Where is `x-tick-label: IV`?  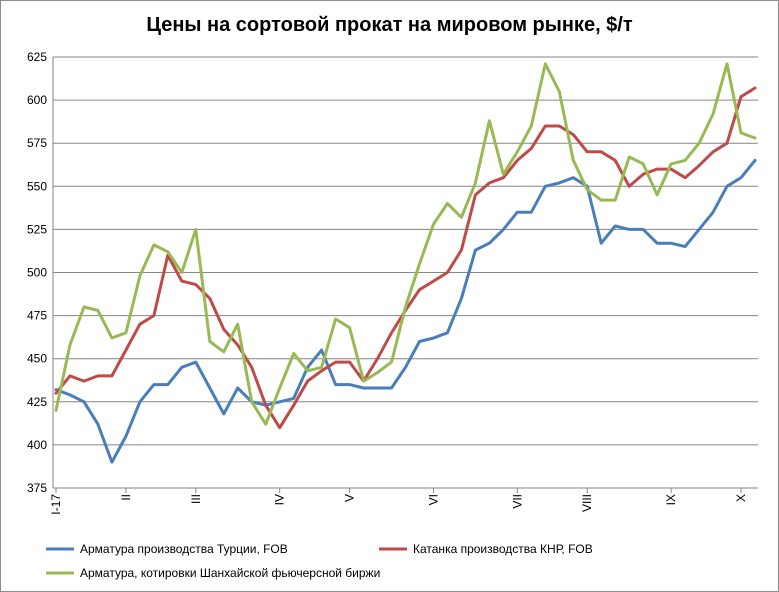 x-tick-label: IV is located at coordinates (280, 499).